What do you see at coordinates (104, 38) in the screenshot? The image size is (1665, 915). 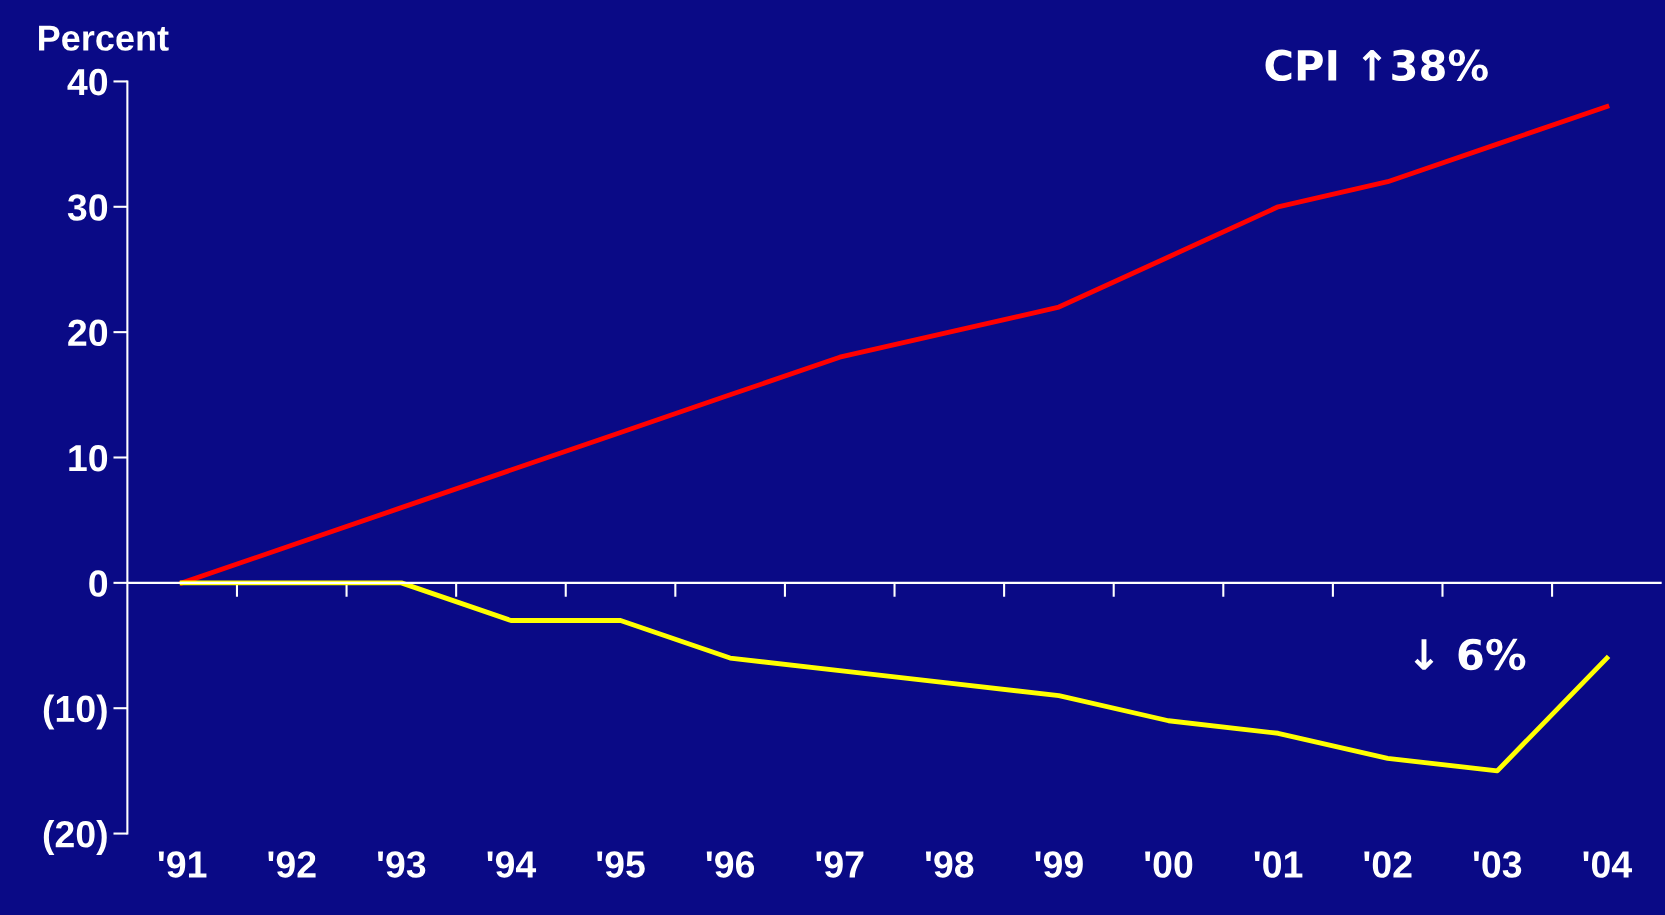 I see `y-axis-title: Percent` at bounding box center [104, 38].